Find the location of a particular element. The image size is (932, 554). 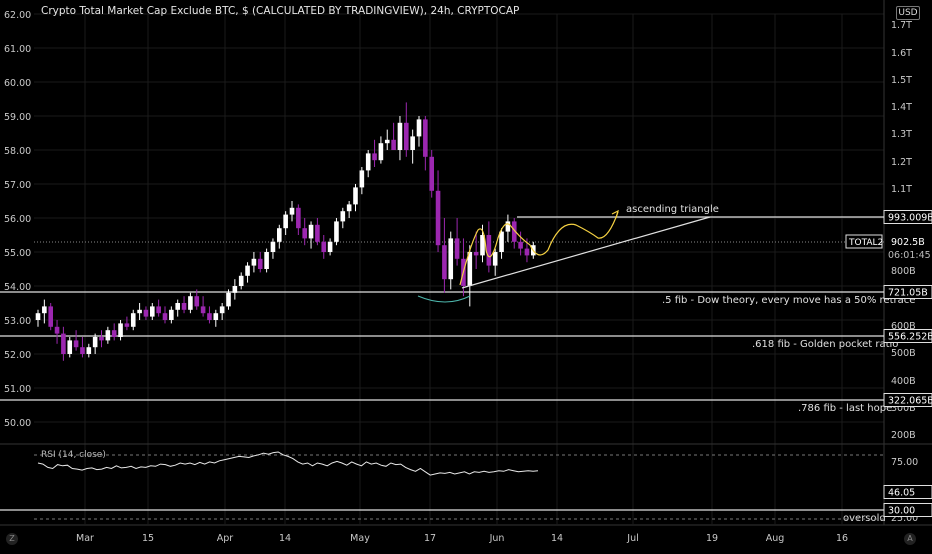

tag-price: 902.5B is located at coordinates (908, 242).